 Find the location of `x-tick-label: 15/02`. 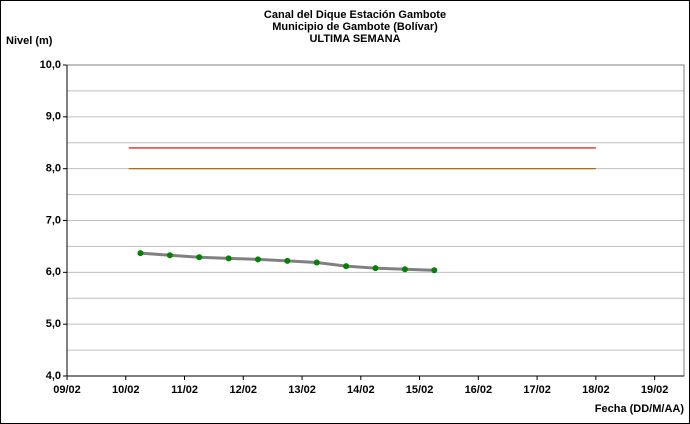

x-tick-label: 15/02 is located at coordinates (420, 390).